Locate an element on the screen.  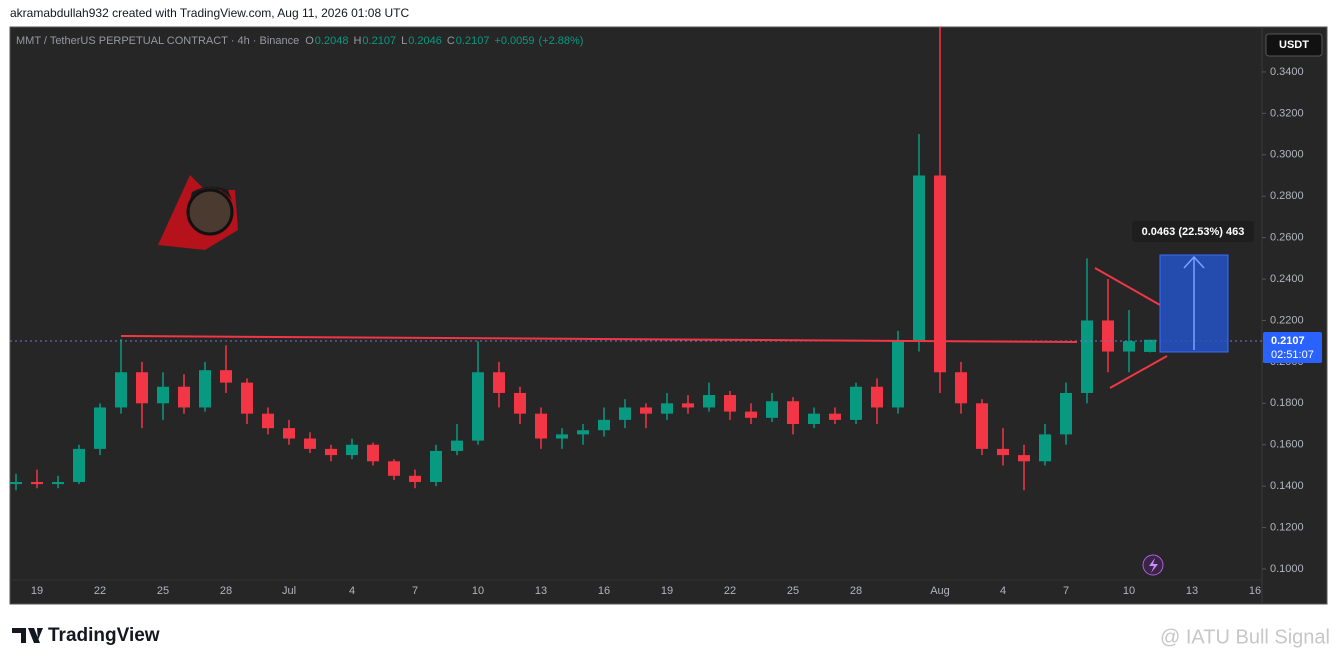
lightning-bolt is located at coordinates (1153, 565).